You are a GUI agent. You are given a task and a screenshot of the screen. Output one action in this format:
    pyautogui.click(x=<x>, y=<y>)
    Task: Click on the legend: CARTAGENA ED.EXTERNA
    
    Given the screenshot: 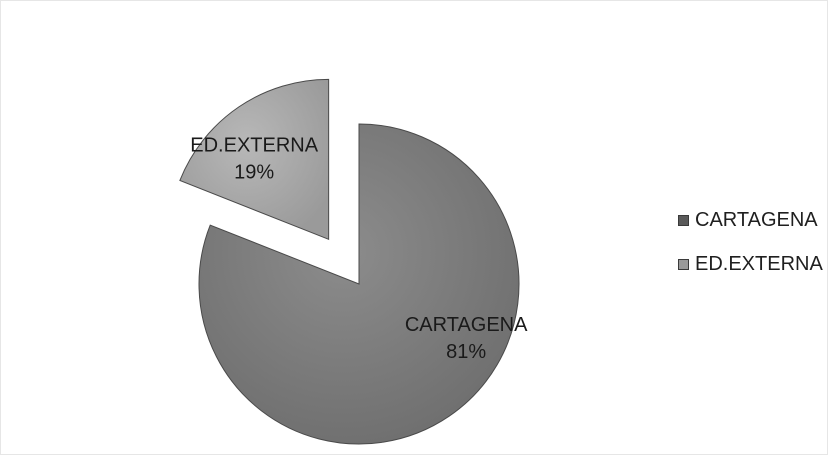 What is the action you would take?
    pyautogui.click(x=750, y=253)
    